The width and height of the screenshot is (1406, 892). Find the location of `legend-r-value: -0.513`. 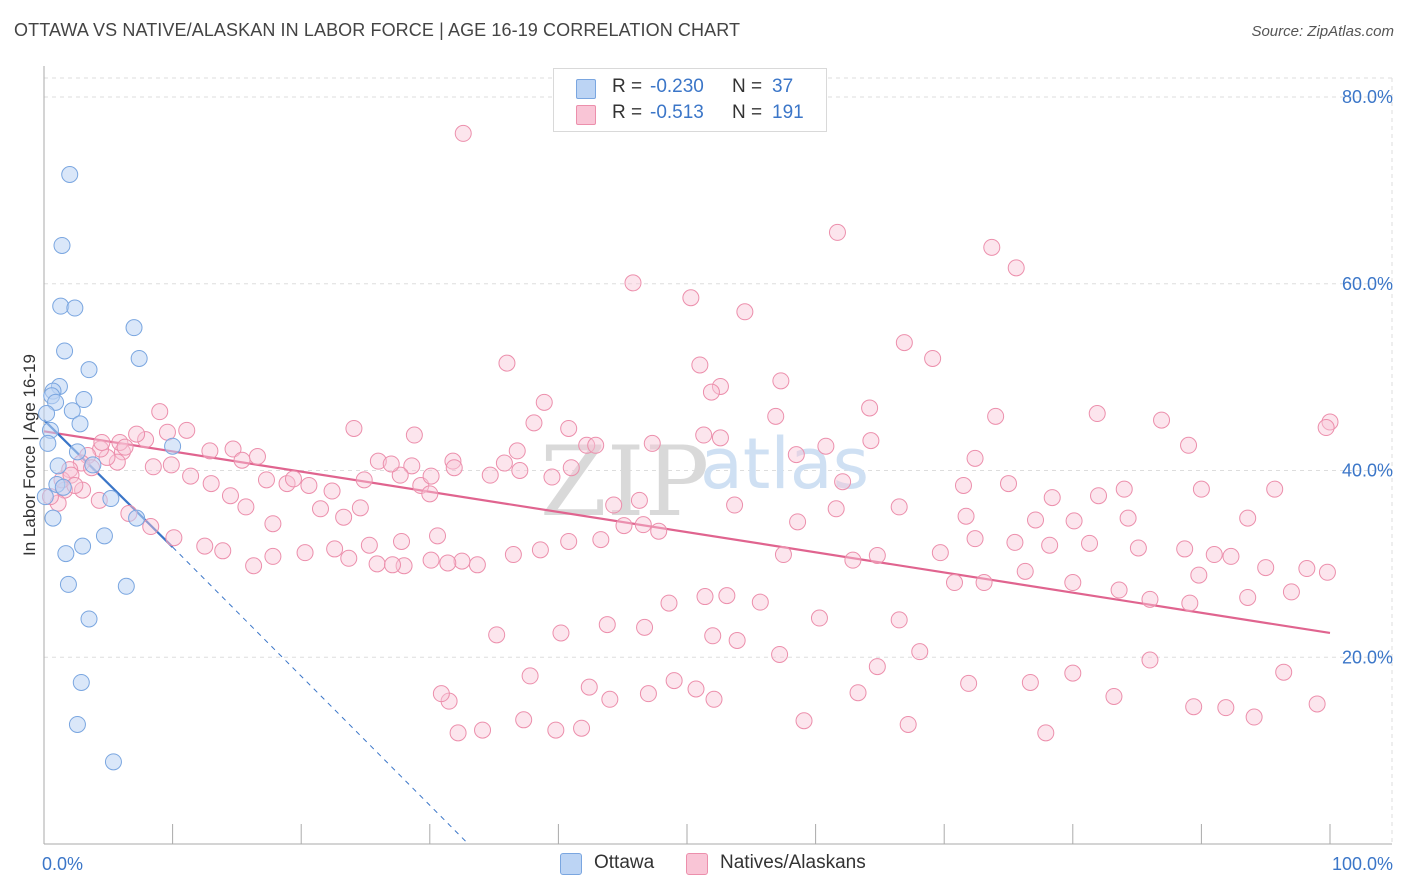

legend-r-value: -0.513 is located at coordinates (677, 112).